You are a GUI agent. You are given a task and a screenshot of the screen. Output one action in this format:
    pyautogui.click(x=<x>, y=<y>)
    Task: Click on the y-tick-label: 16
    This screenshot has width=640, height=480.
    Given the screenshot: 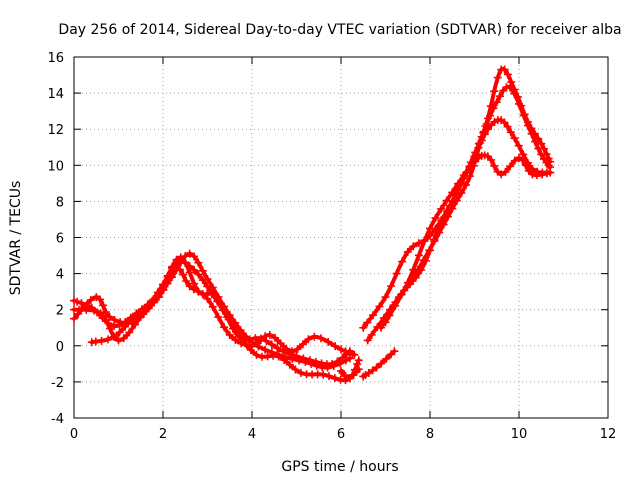 What is the action you would take?
    pyautogui.click(x=55, y=58)
    